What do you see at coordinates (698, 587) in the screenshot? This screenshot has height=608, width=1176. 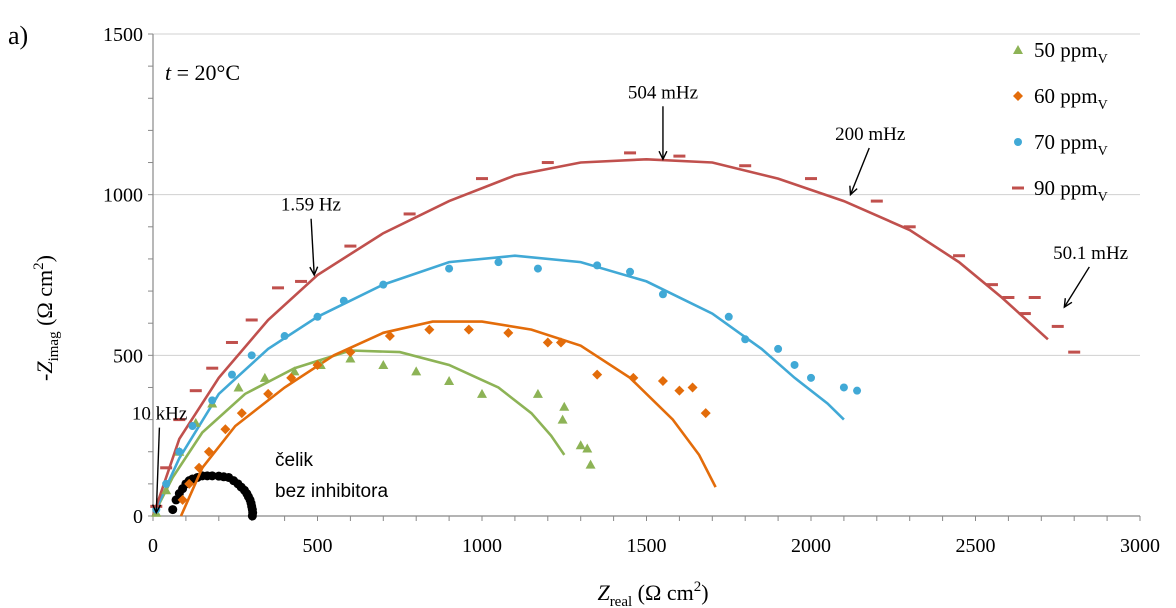 I see `x-axis-sup: 2` at bounding box center [698, 587].